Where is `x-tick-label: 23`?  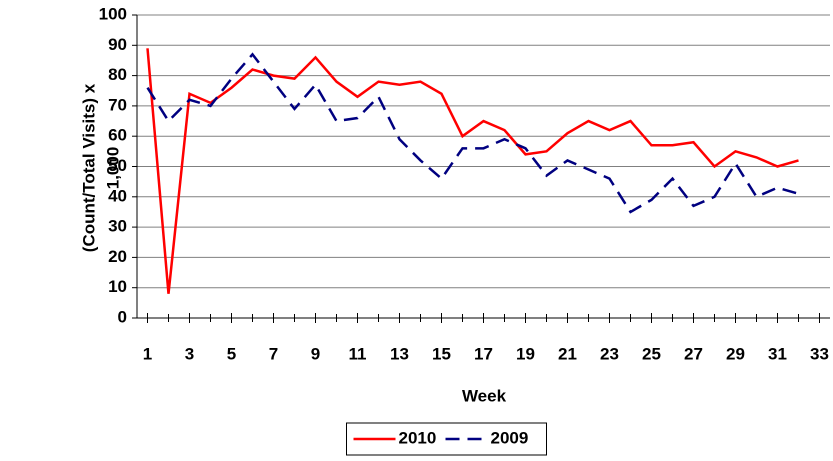
x-tick-label: 23 is located at coordinates (609, 353).